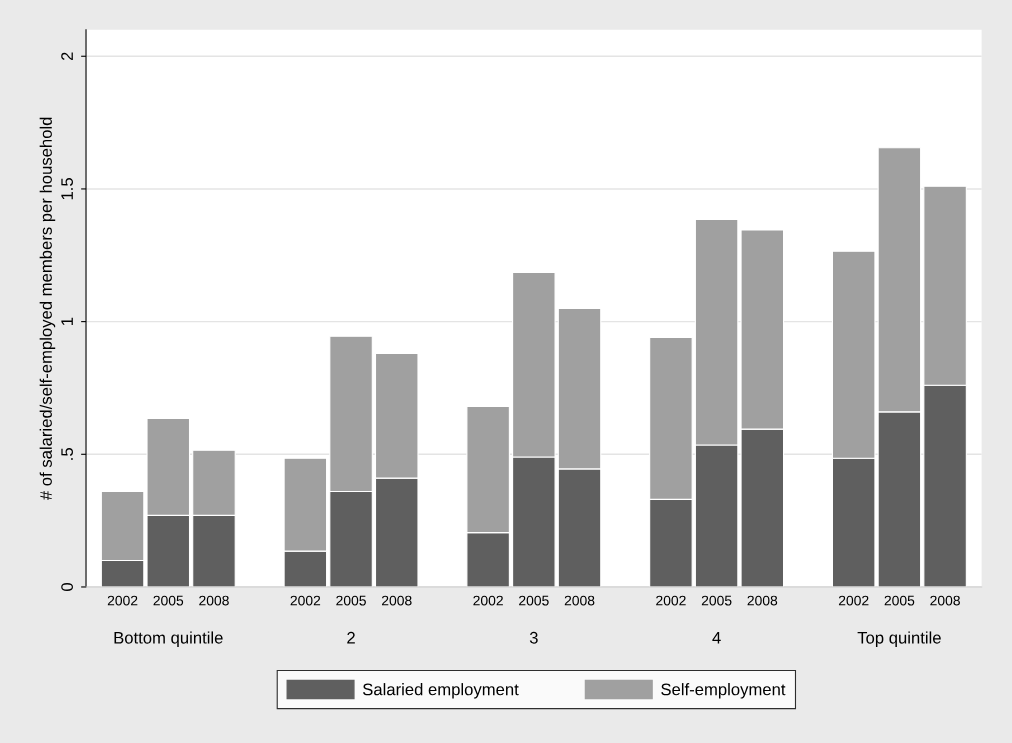 This screenshot has width=1012, height=743. I want to click on legend-label: Self-employment, so click(723, 691).